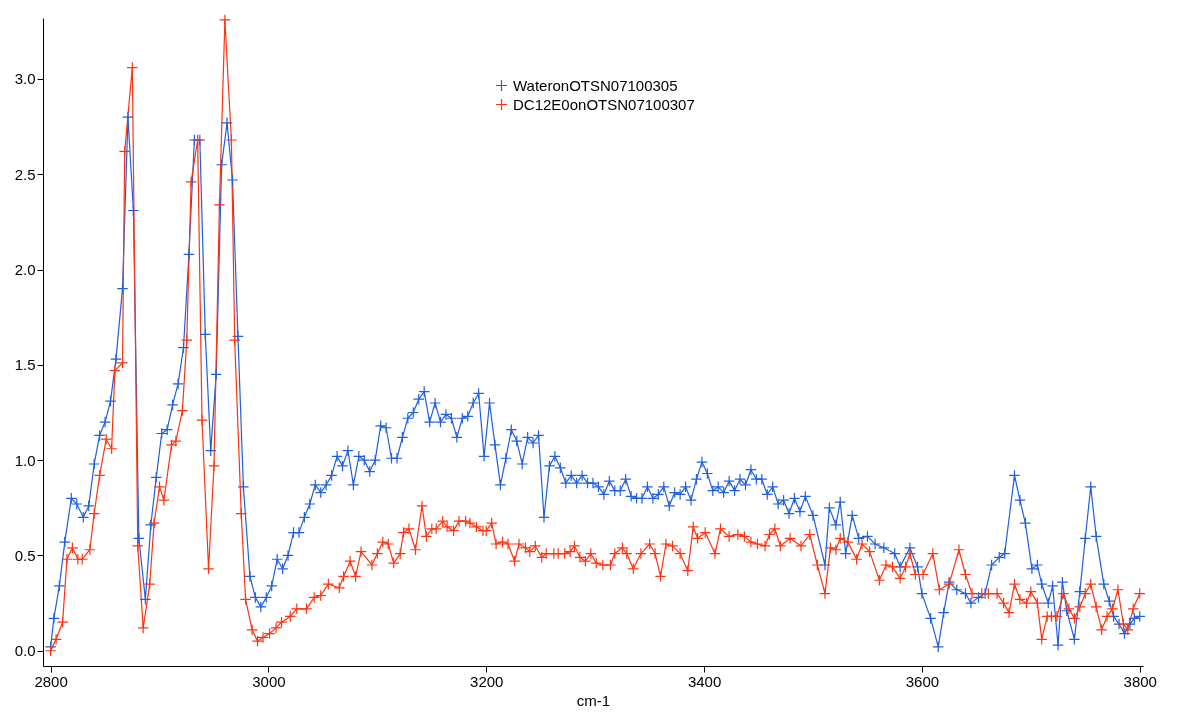  What do you see at coordinates (25, 555) in the screenshot?
I see `y-tick-label: 0.5` at bounding box center [25, 555].